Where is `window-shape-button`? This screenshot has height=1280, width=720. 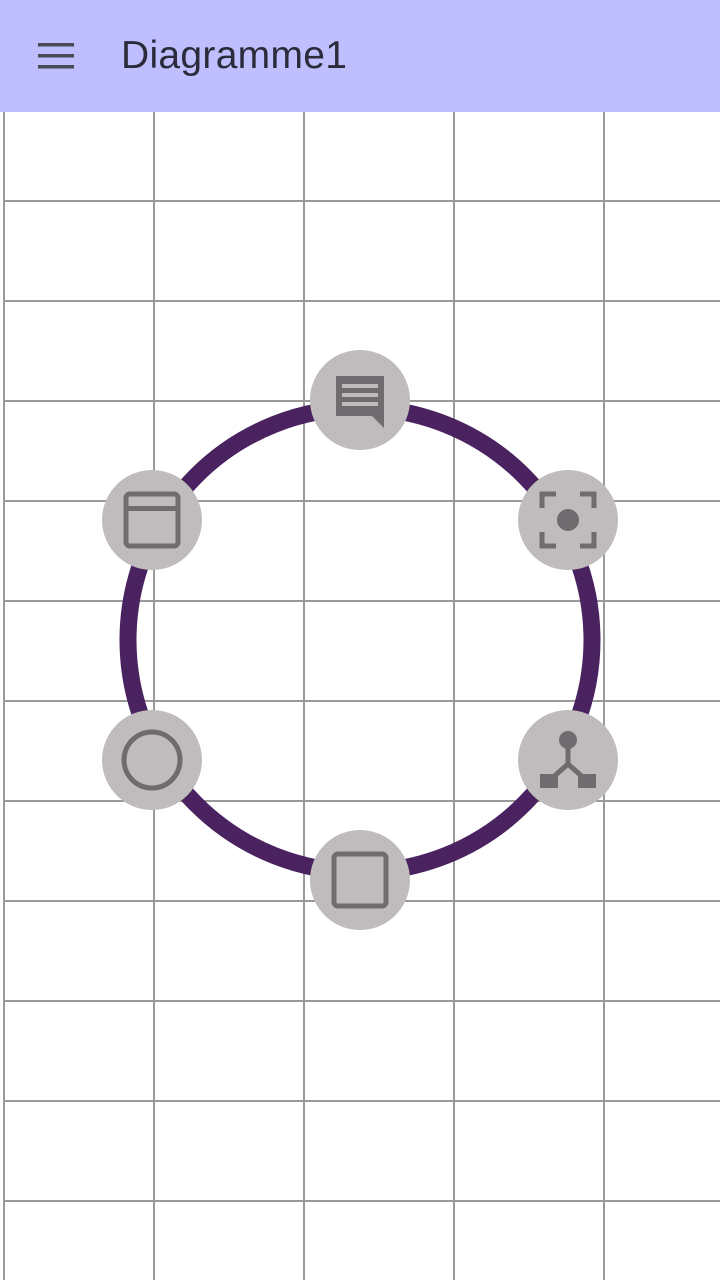 window-shape-button is located at coordinates (152, 520).